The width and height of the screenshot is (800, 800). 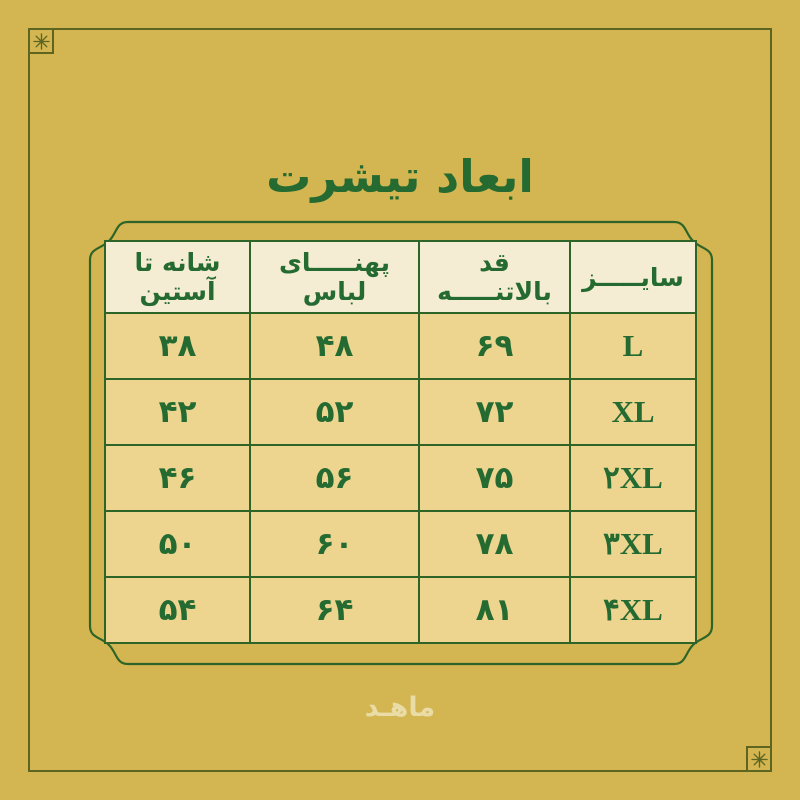 What do you see at coordinates (633, 277) in the screenshot?
I see `col-header-size: سایـــــز` at bounding box center [633, 277].